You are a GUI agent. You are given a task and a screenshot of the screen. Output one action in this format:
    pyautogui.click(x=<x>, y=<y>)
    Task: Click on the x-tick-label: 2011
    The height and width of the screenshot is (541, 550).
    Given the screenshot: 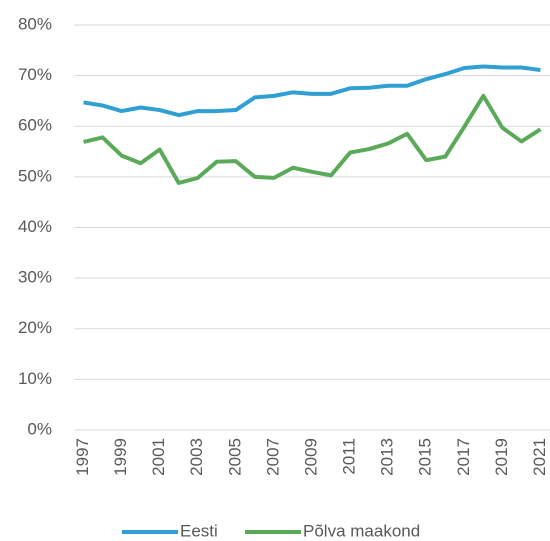 What is the action you would take?
    pyautogui.click(x=349, y=456)
    